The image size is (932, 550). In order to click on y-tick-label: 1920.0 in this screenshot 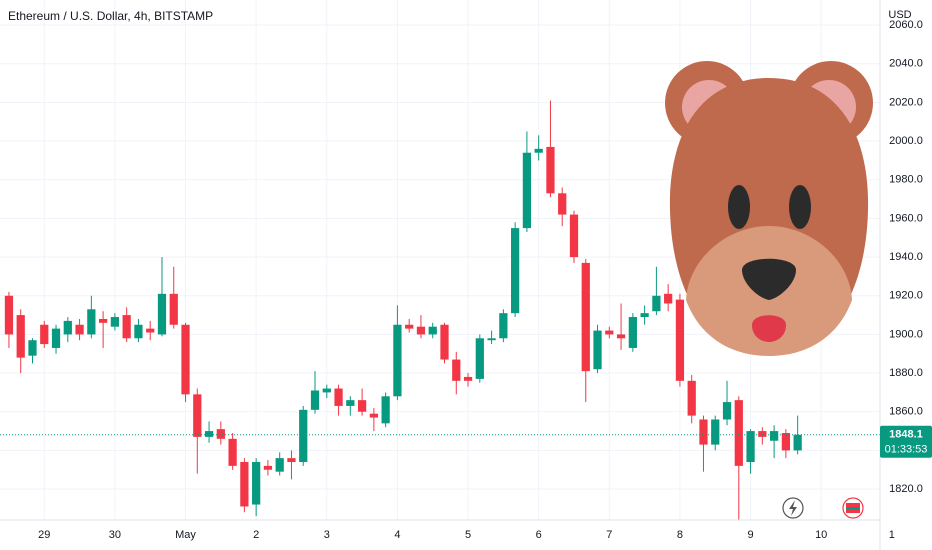, I will do `click(906, 296)`.